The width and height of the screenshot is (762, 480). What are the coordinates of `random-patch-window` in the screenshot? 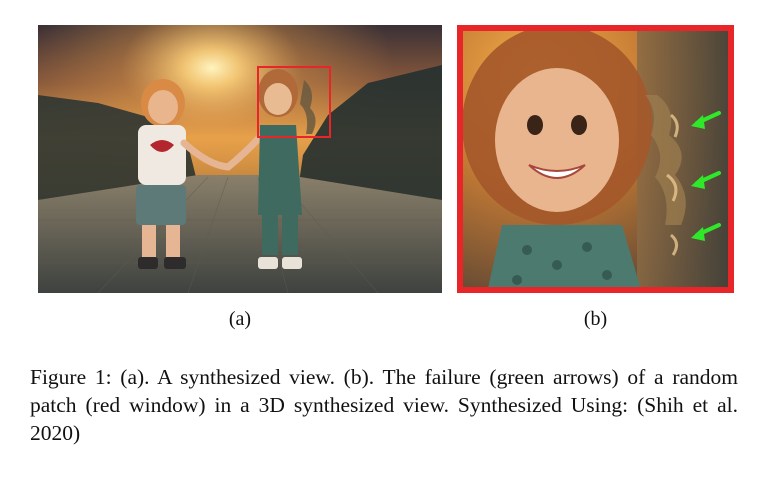 It's located at (294, 102).